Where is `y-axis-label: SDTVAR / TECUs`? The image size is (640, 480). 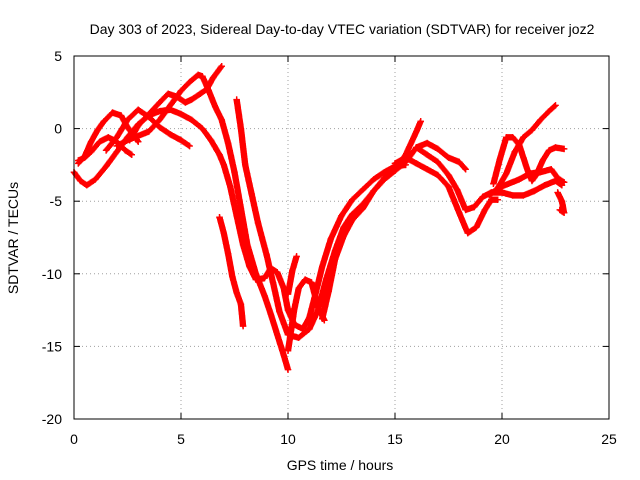
y-axis-label: SDTVAR / TECUs is located at coordinates (13, 238).